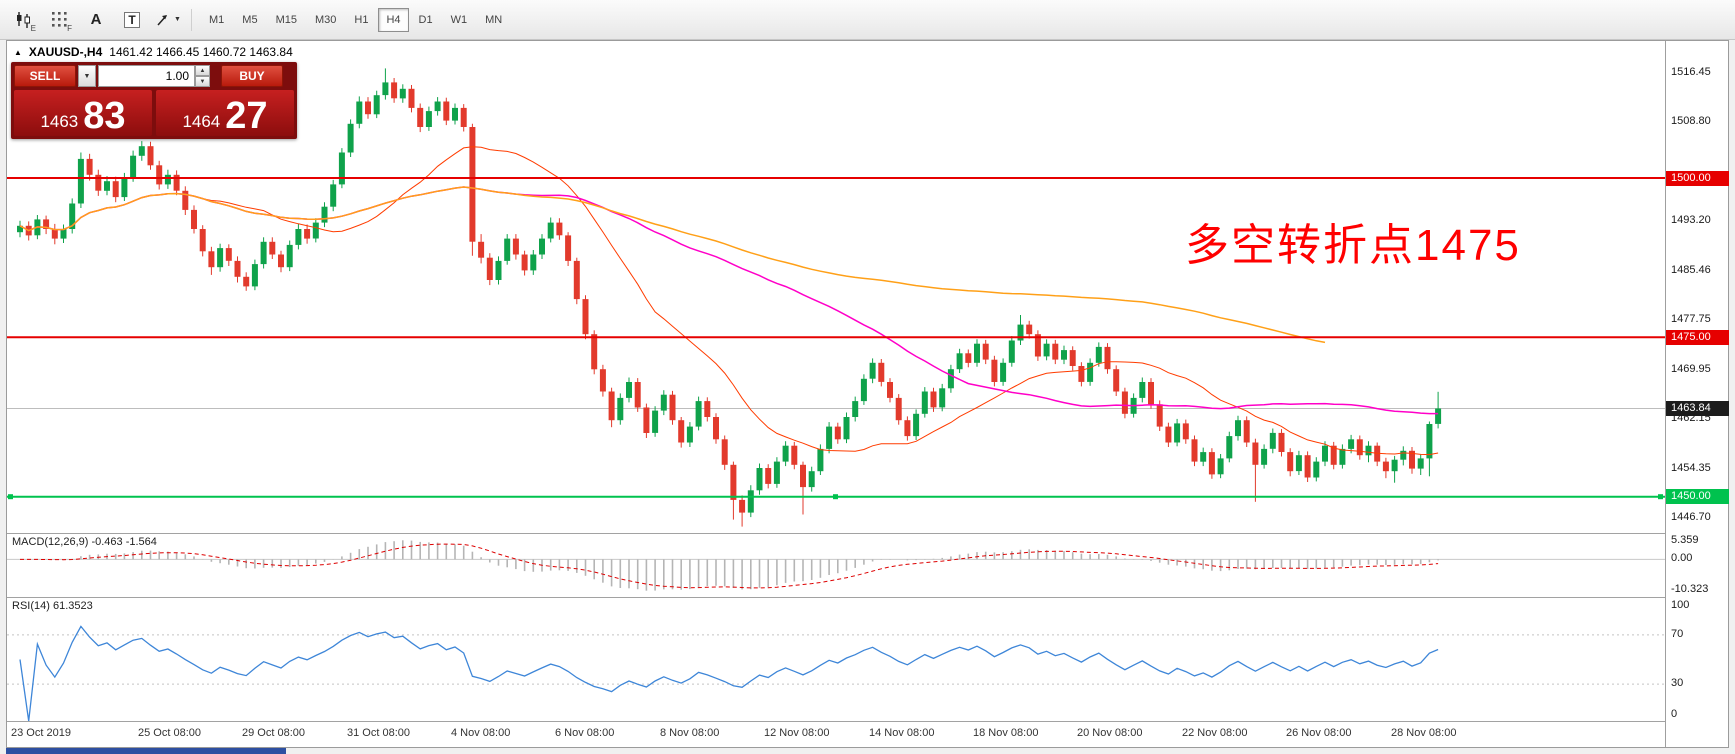  What do you see at coordinates (41, 733) in the screenshot?
I see `time-axis-label: 23 Oct 2019` at bounding box center [41, 733].